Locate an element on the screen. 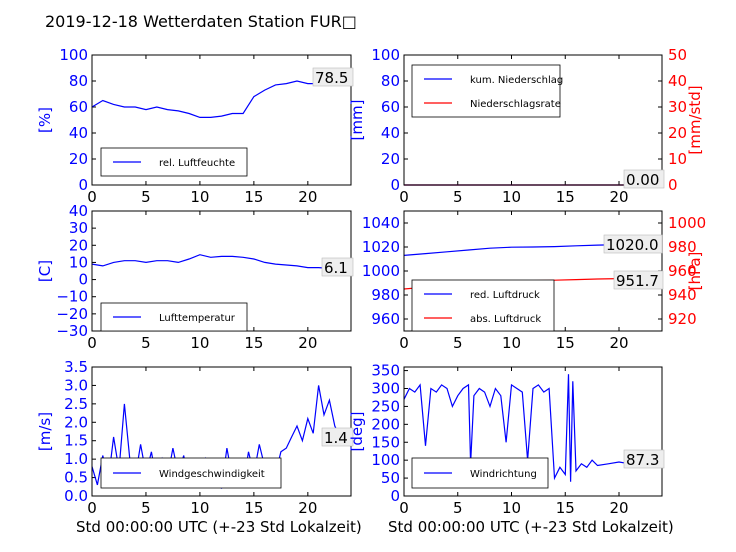  legend-label: Niederschlagsrate is located at coordinates (515, 104).